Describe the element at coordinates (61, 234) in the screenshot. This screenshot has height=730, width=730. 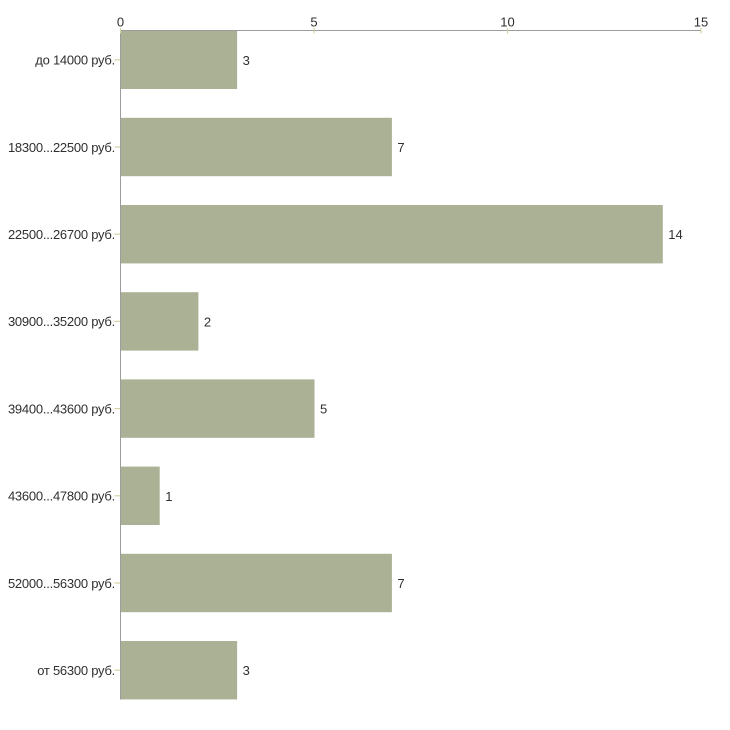
I see `svg-text: 22500...26700 руб.` at that location.